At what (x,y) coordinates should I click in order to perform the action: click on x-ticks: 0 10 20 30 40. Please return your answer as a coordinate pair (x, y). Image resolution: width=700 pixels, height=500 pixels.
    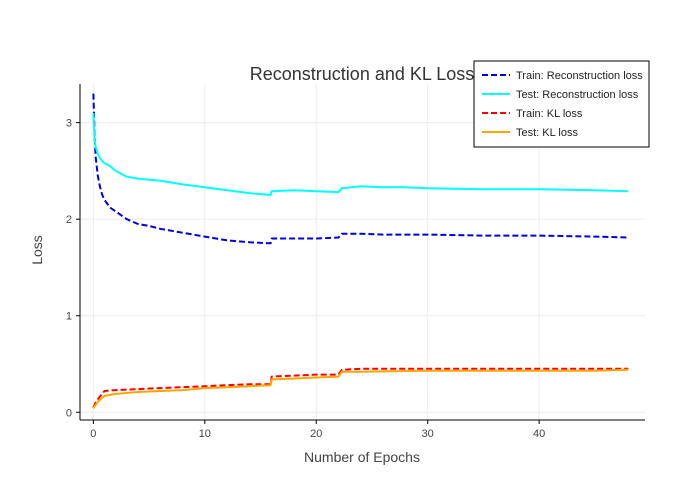
    Looking at the image, I should click on (317, 430).